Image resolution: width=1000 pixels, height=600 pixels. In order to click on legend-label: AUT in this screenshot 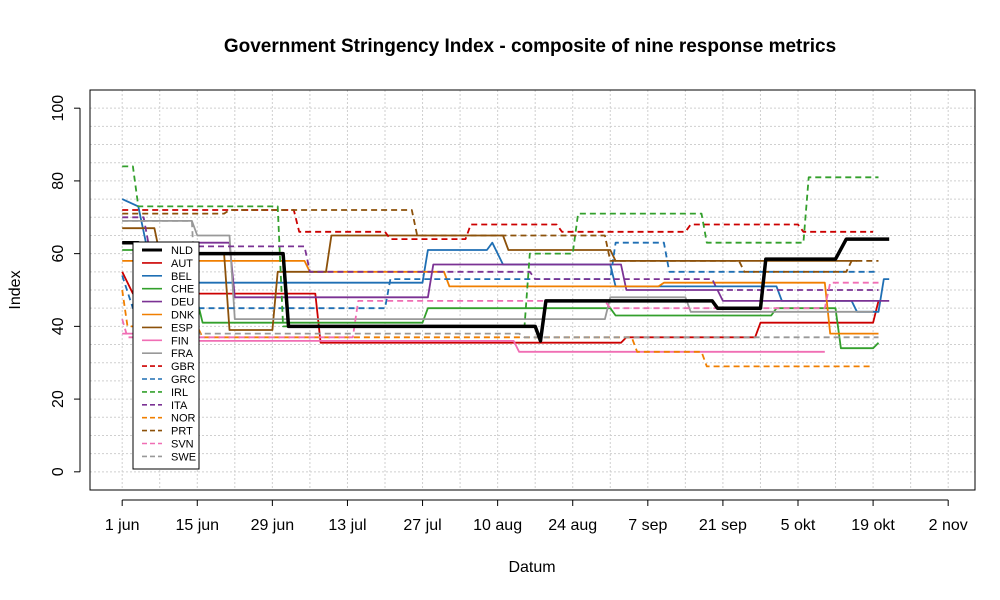, I will do `click(182, 264)`.